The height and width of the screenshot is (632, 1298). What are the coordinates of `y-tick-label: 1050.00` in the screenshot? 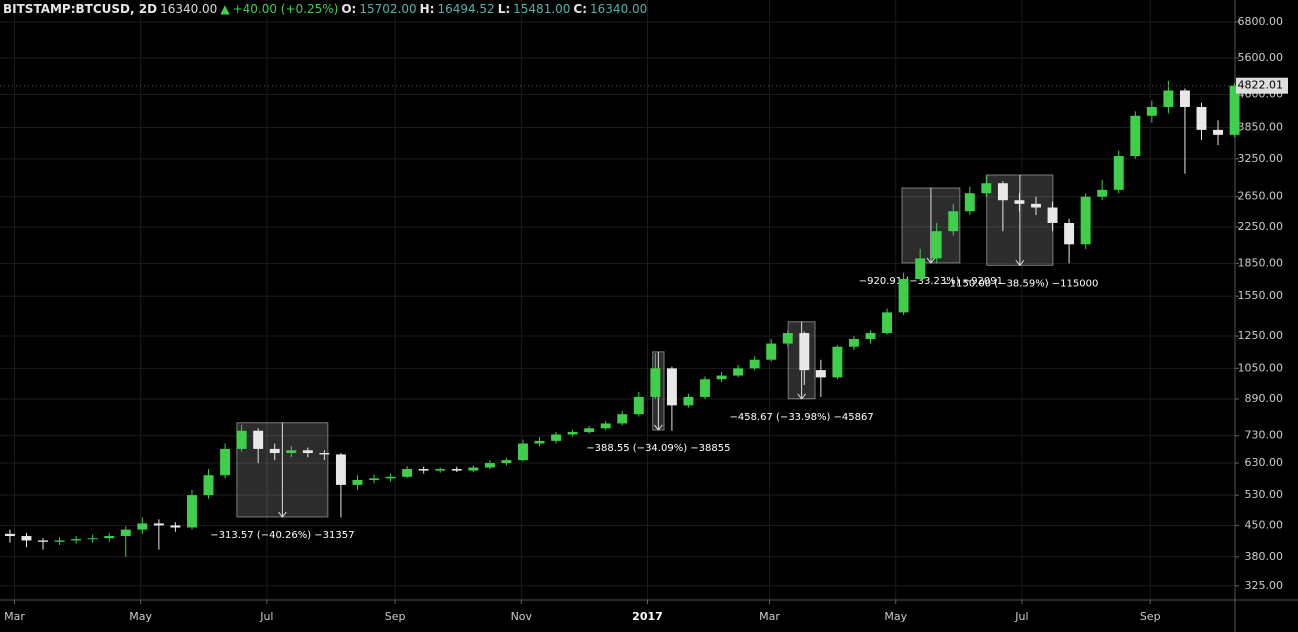 It's located at (1261, 367).